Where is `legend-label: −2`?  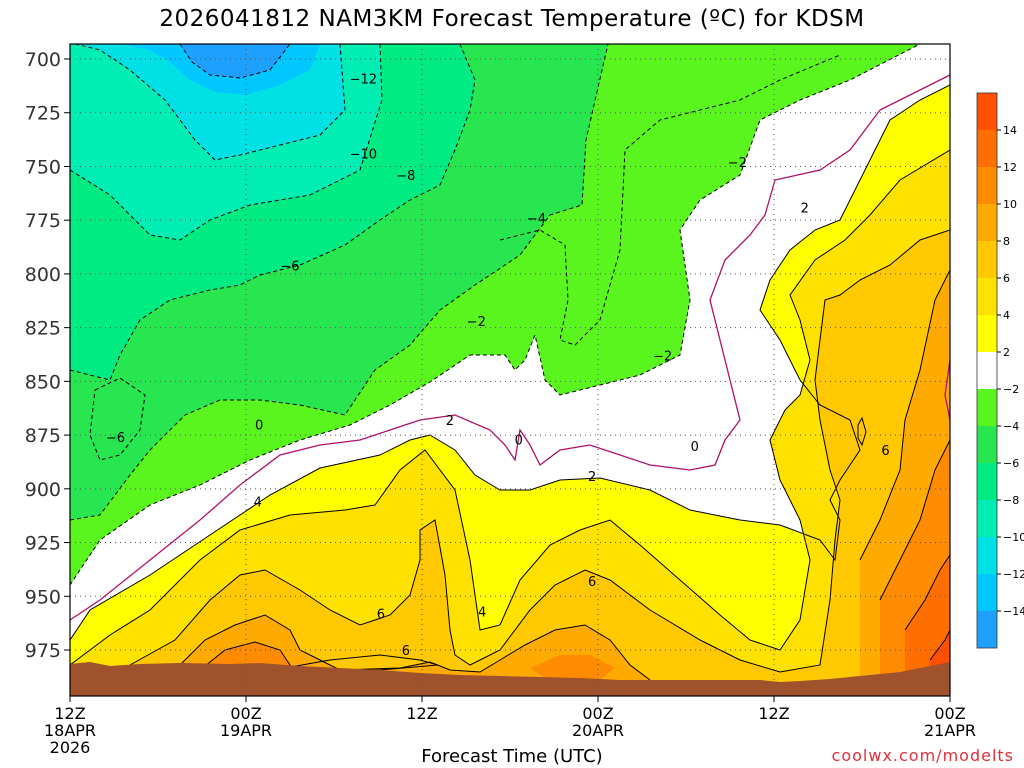 legend-label: −2 is located at coordinates (1011, 389).